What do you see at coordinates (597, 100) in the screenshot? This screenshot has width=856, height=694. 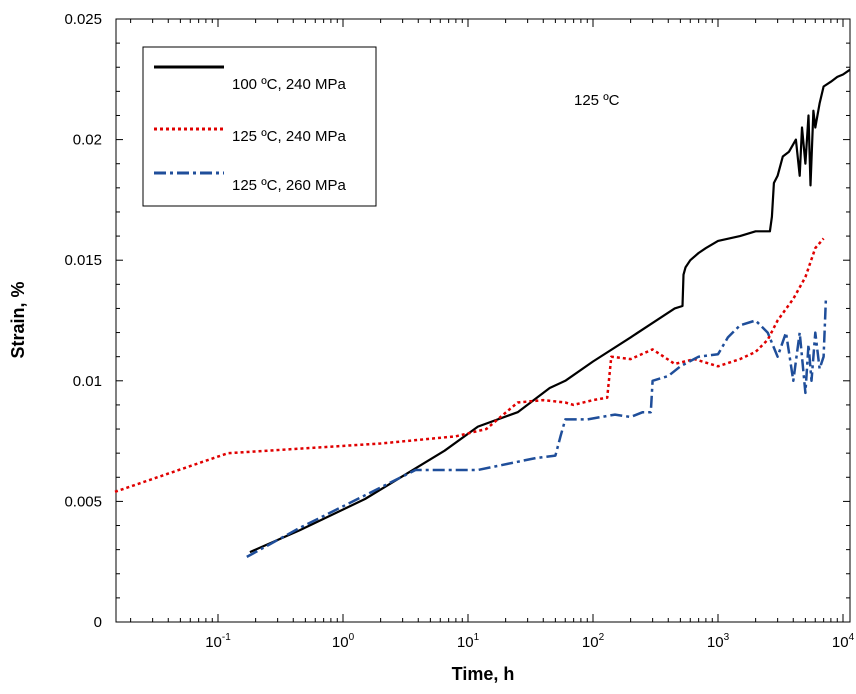 I see `annotation-text: 125 ºC` at bounding box center [597, 100].